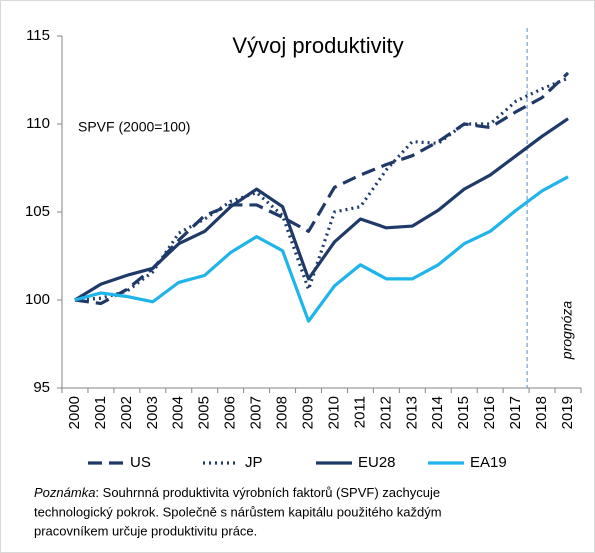  What do you see at coordinates (359, 412) in the screenshot?
I see `x-tick-label: 2011` at bounding box center [359, 412].